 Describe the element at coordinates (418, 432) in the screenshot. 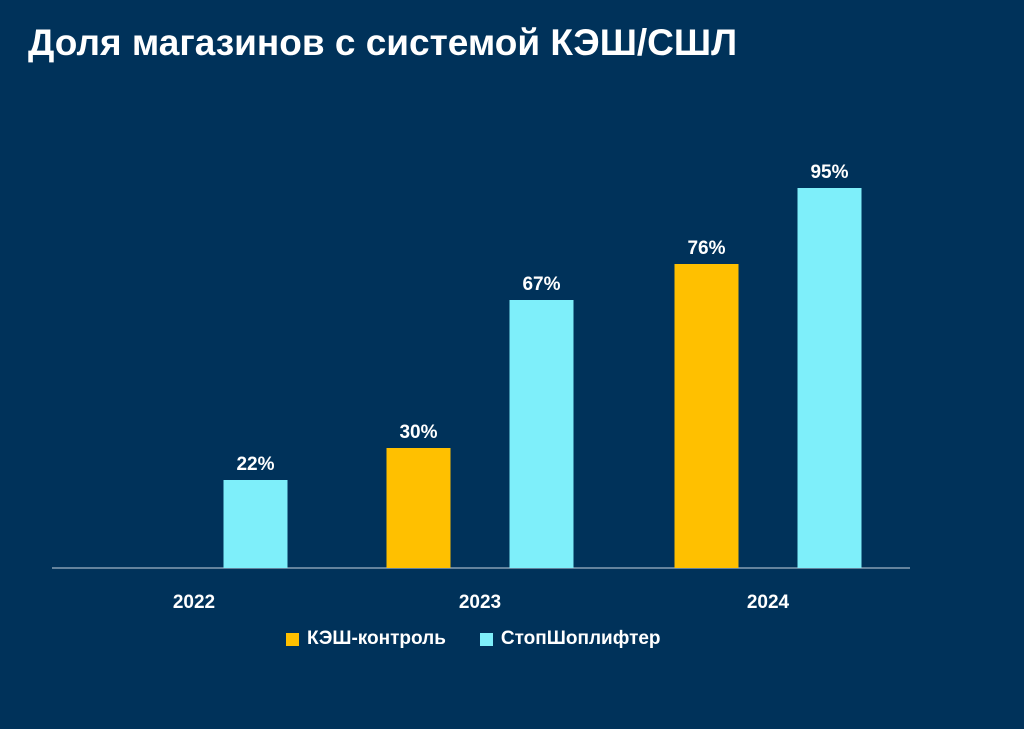

I see `data-label-kesh-2023: 30%` at that location.